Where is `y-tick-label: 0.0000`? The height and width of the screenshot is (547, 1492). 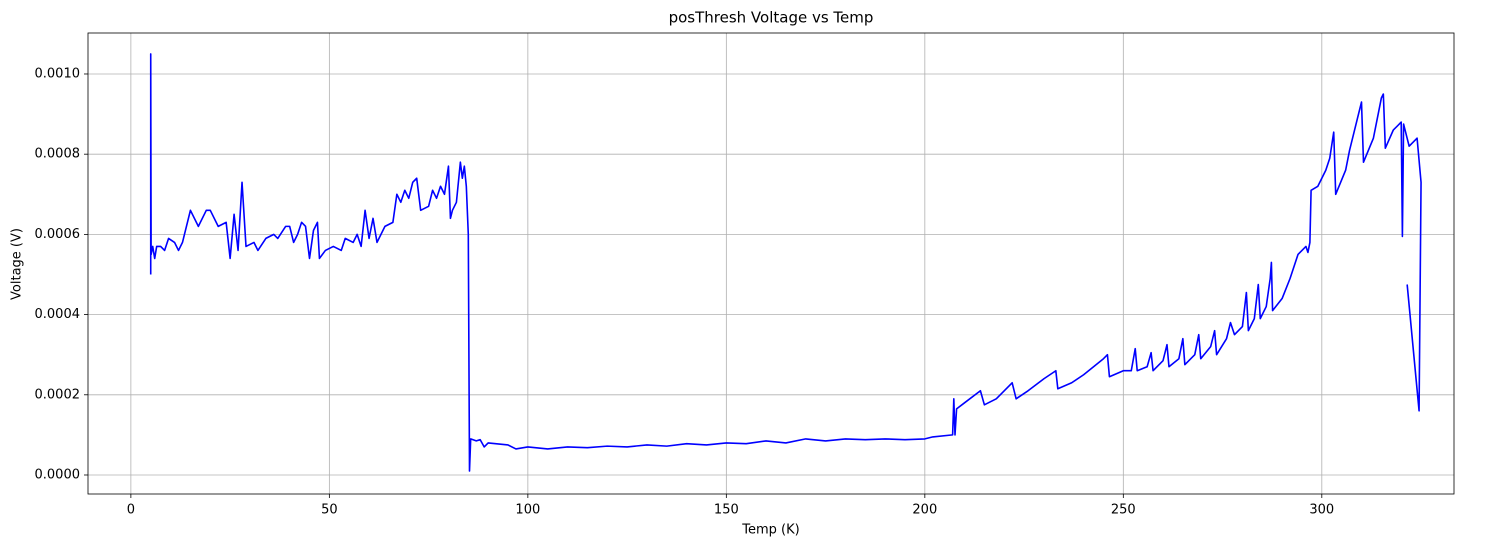 y-tick-label: 0.0000 is located at coordinates (58, 474).